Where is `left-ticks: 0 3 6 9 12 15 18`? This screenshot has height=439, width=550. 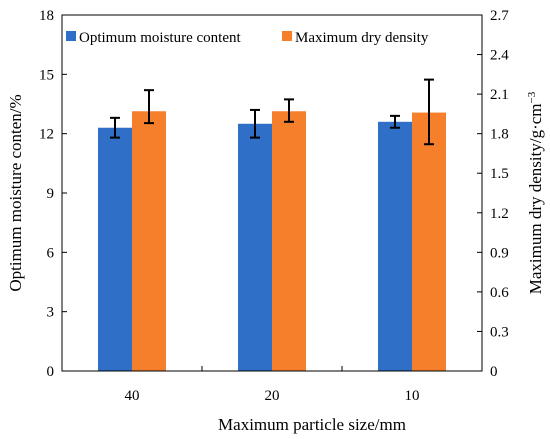 left-ticks: 0 3 6 9 12 15 18 is located at coordinates (53, 194).